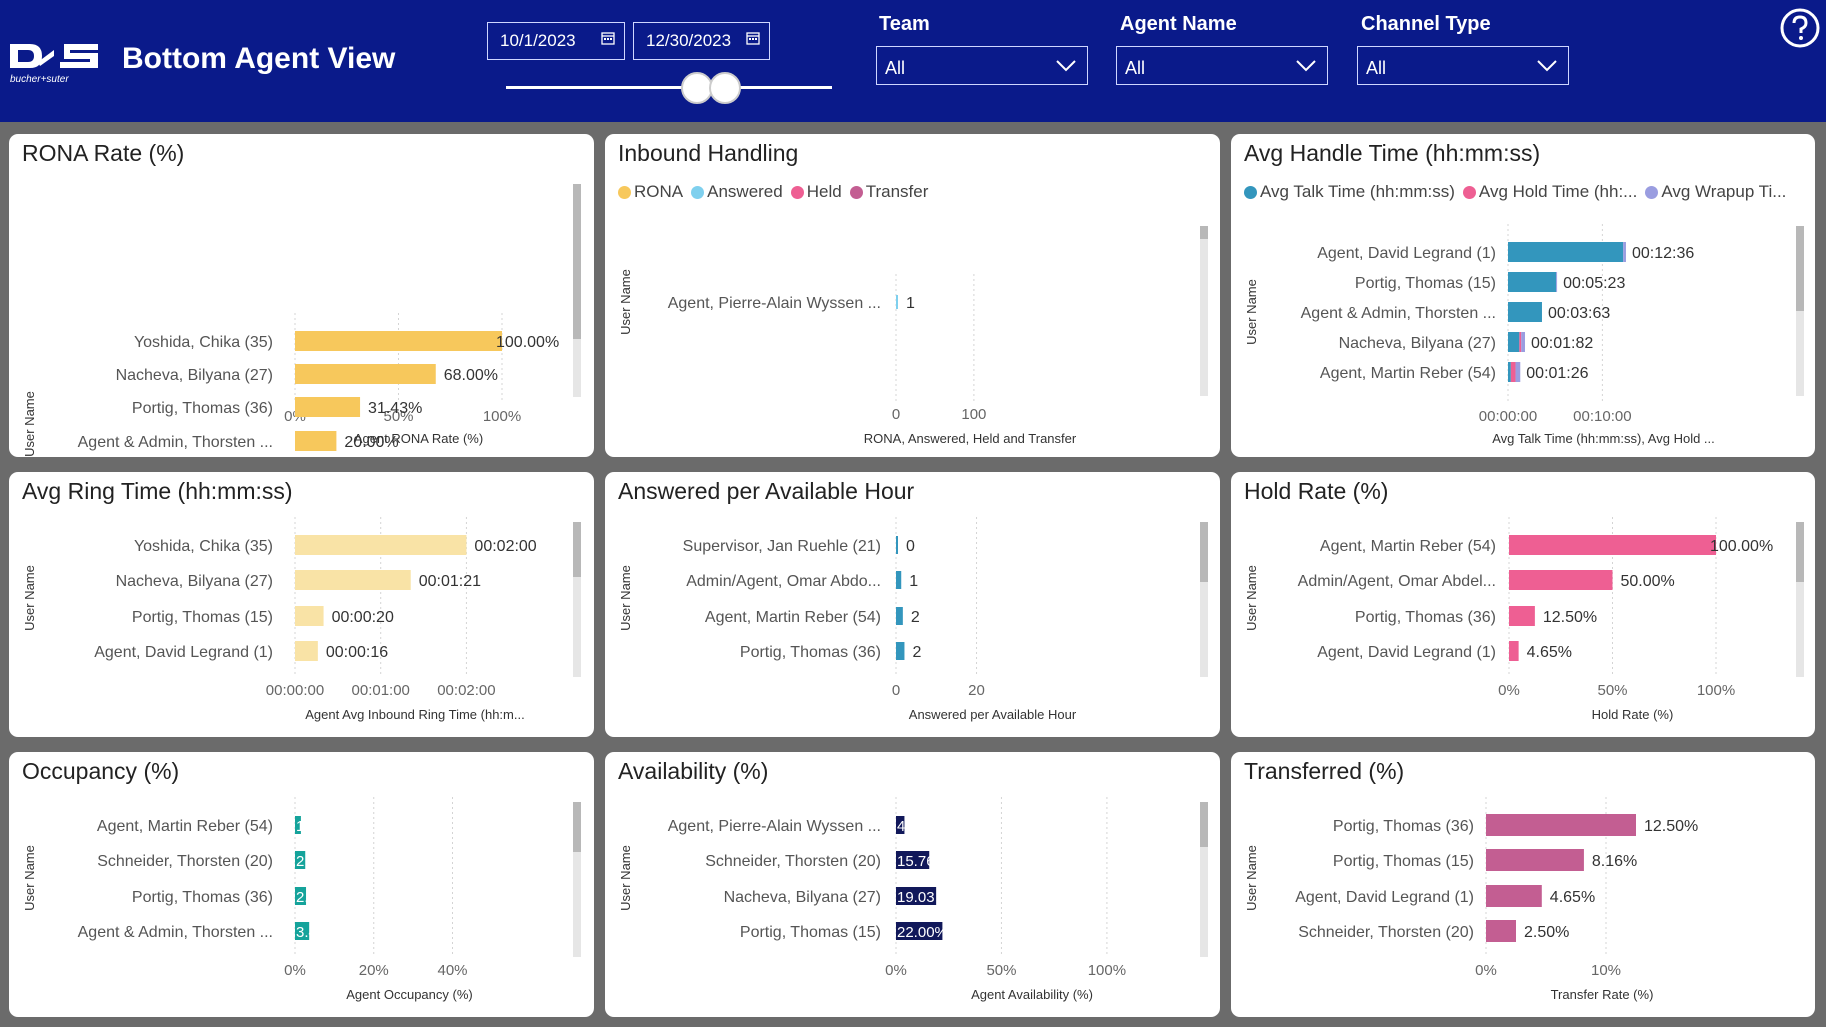 This screenshot has height=1027, width=1826. What do you see at coordinates (1594, 283) in the screenshot?
I see `data-label: 00:05:23` at bounding box center [1594, 283].